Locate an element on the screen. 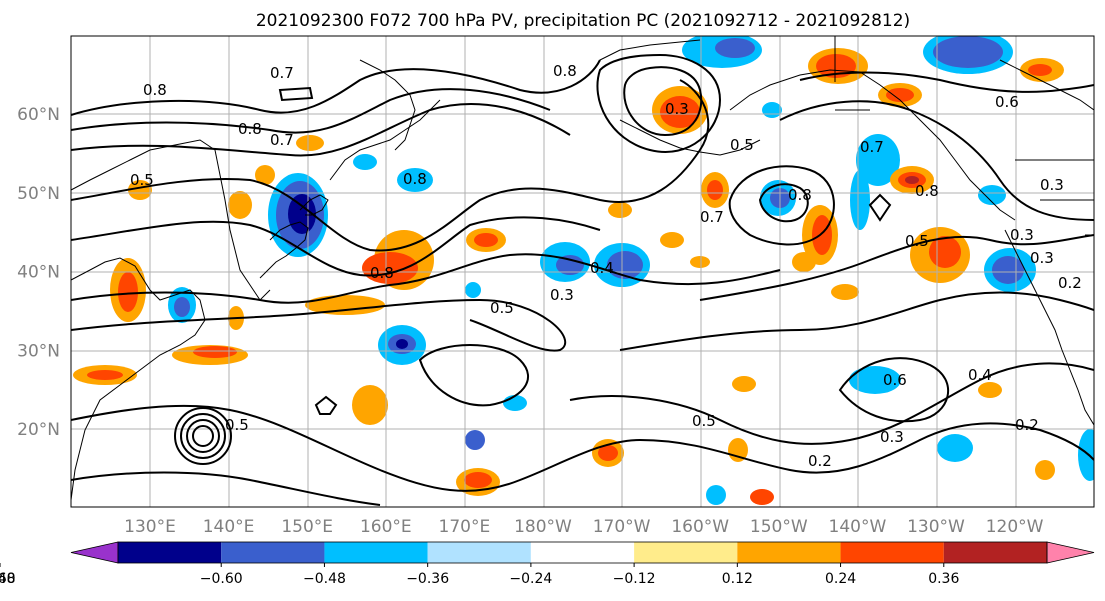  lon-label: 120°W is located at coordinates (1015, 527).